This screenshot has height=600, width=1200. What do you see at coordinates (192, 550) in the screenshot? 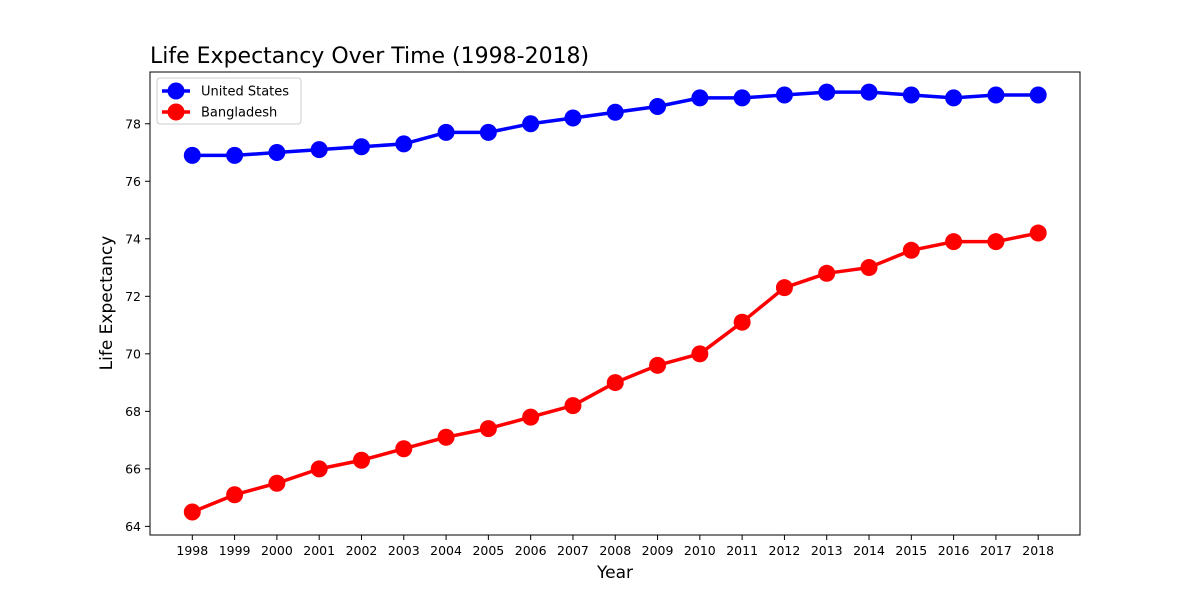
I see `x-tick-label: 1998` at bounding box center [192, 550].